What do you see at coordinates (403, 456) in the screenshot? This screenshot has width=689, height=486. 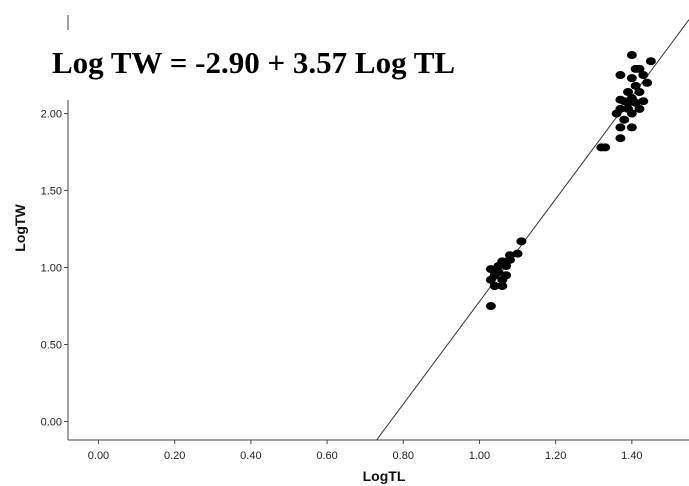 I see `x-tick-label: 0.80` at bounding box center [403, 456].